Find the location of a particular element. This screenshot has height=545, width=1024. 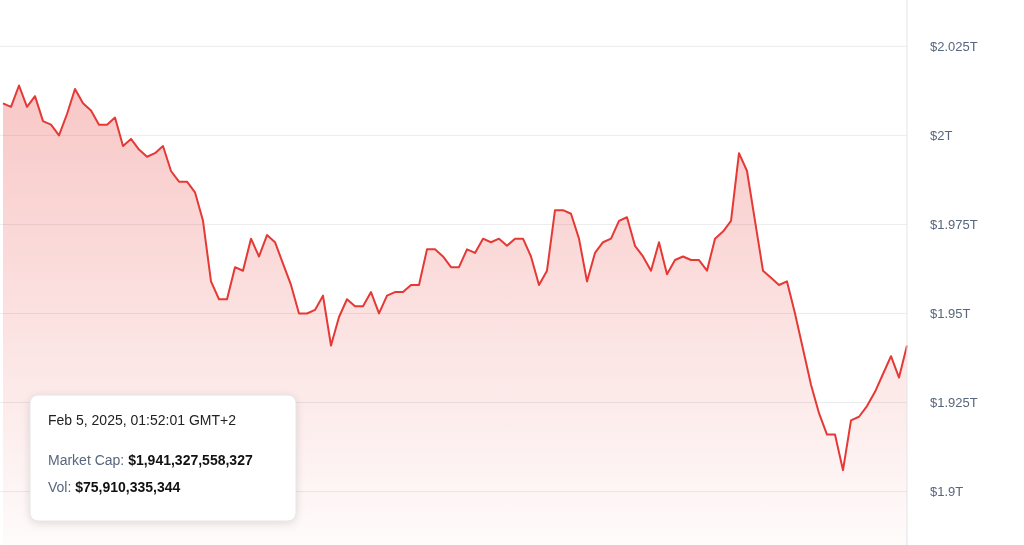

y-tick-label: $1.975T is located at coordinates (954, 224).